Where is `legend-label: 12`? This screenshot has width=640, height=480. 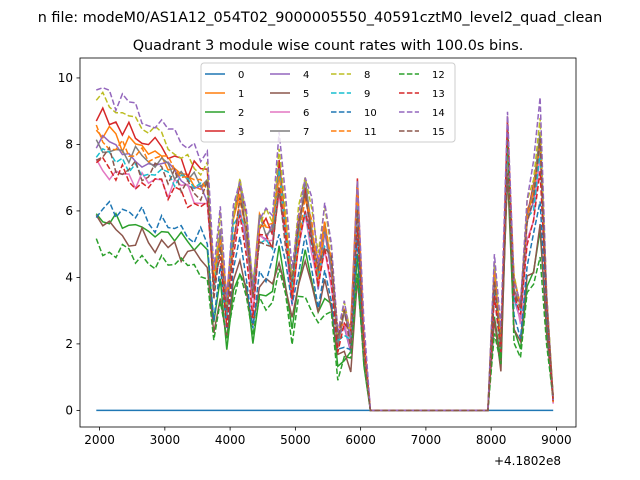 legend-label: 12 is located at coordinates (438, 75).